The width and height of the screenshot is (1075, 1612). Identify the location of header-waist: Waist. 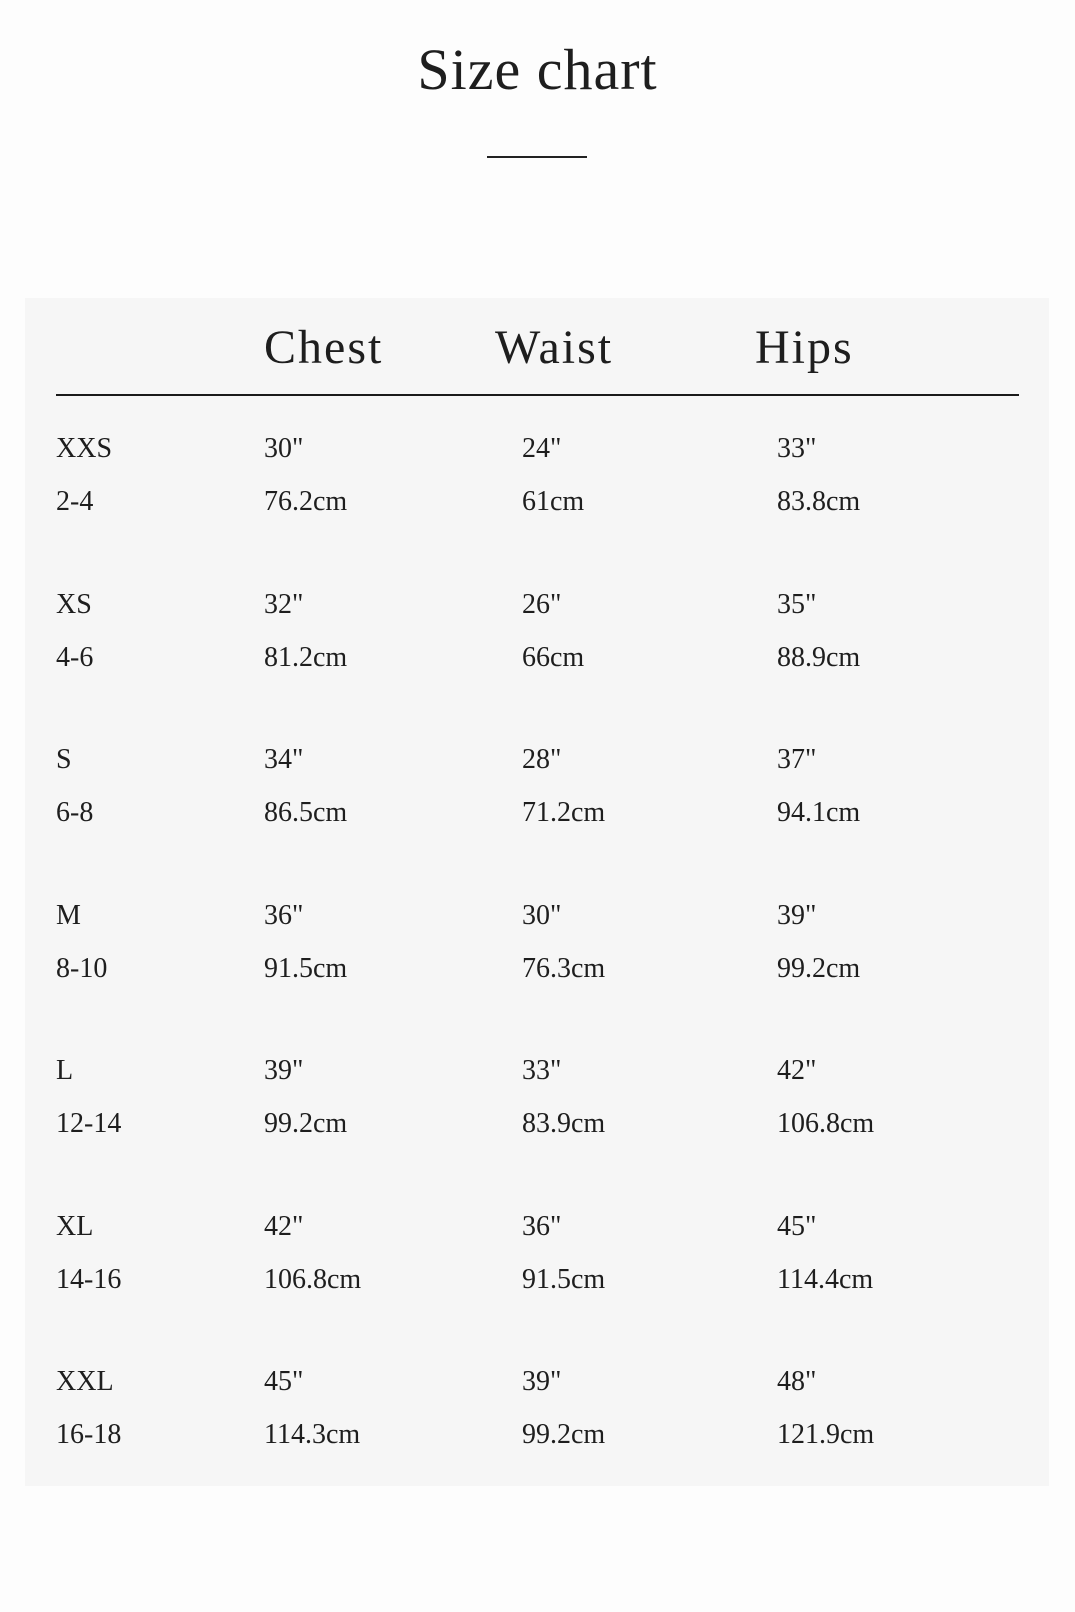
(554, 347).